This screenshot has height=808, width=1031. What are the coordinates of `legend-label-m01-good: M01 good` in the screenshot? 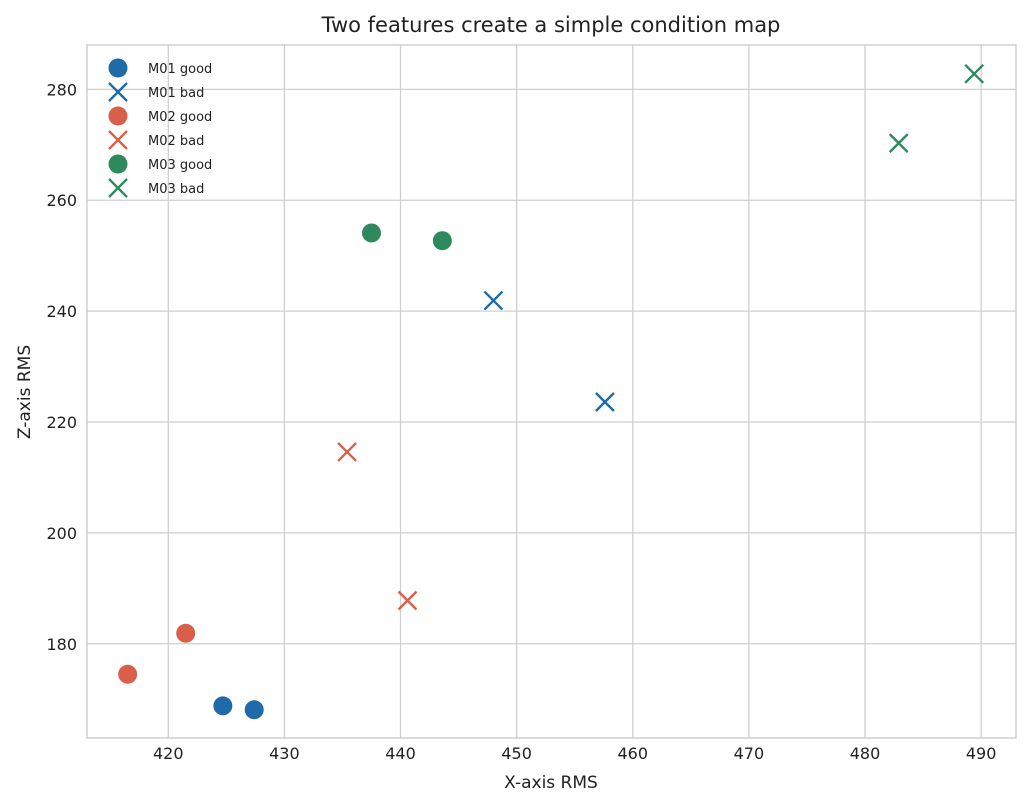 It's located at (180, 69).